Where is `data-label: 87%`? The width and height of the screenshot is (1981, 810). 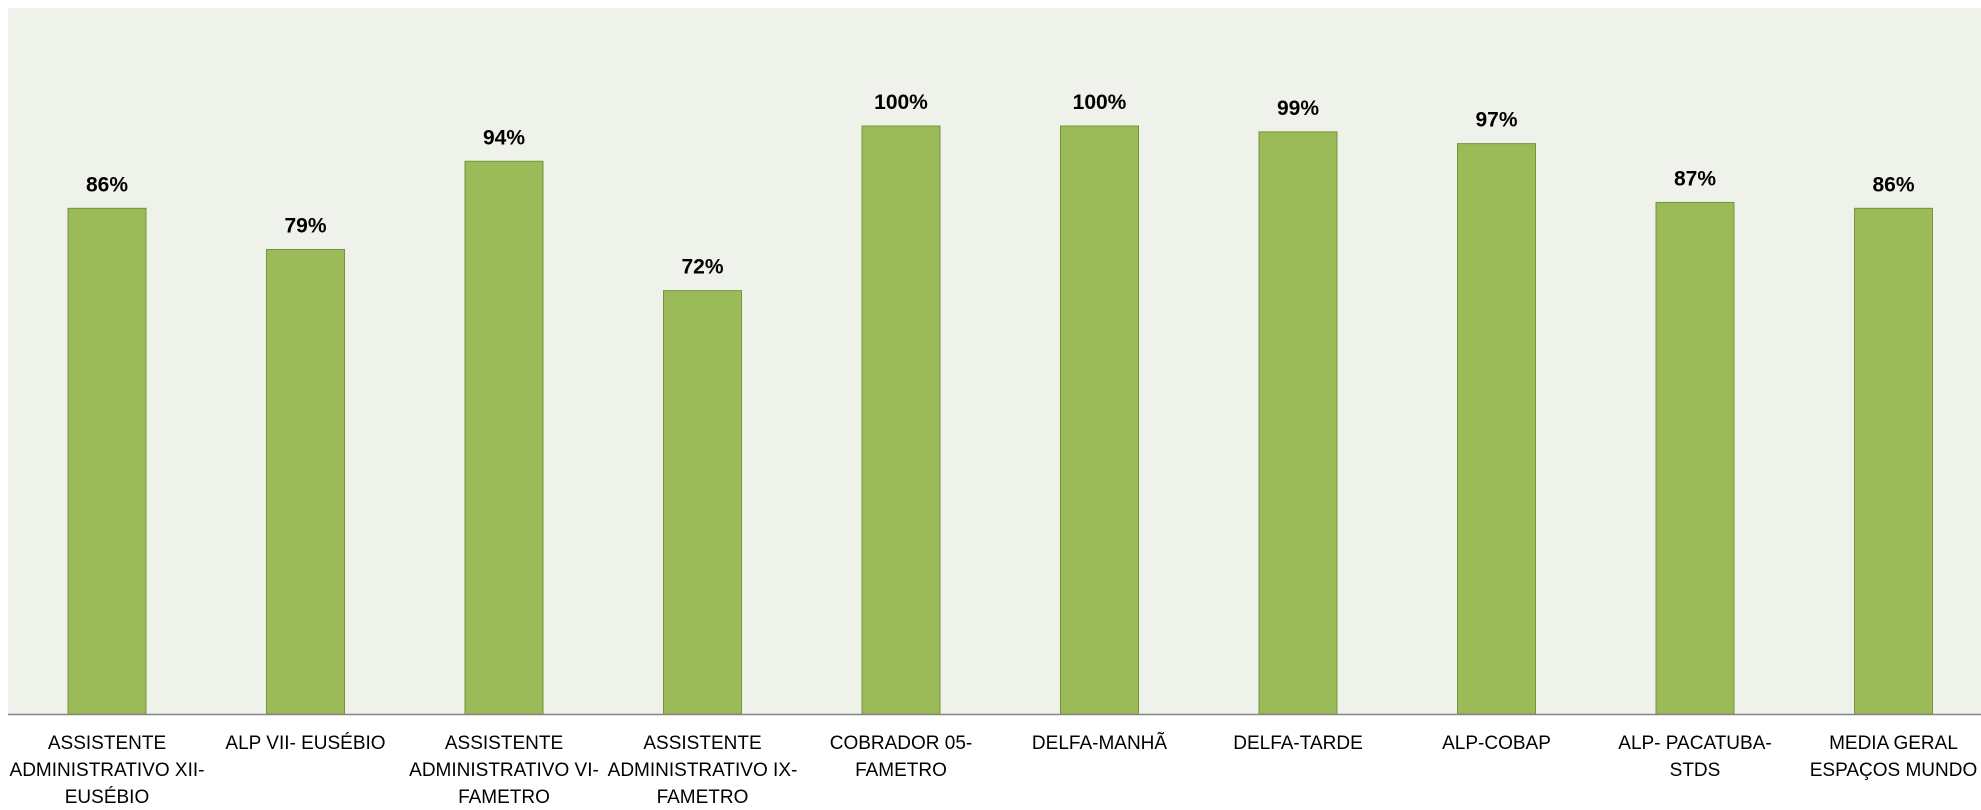 data-label: 87% is located at coordinates (1695, 178).